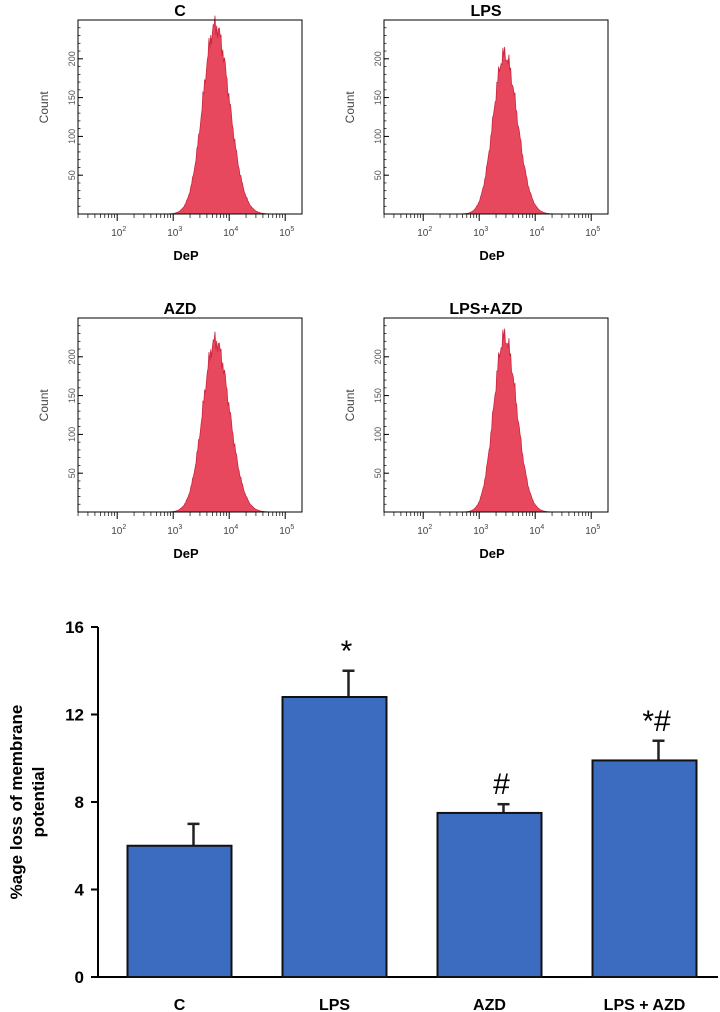 Image resolution: width=720 pixels, height=1012 pixels. What do you see at coordinates (80, 890) in the screenshot?
I see `bar-y-tick-label: 4` at bounding box center [80, 890].